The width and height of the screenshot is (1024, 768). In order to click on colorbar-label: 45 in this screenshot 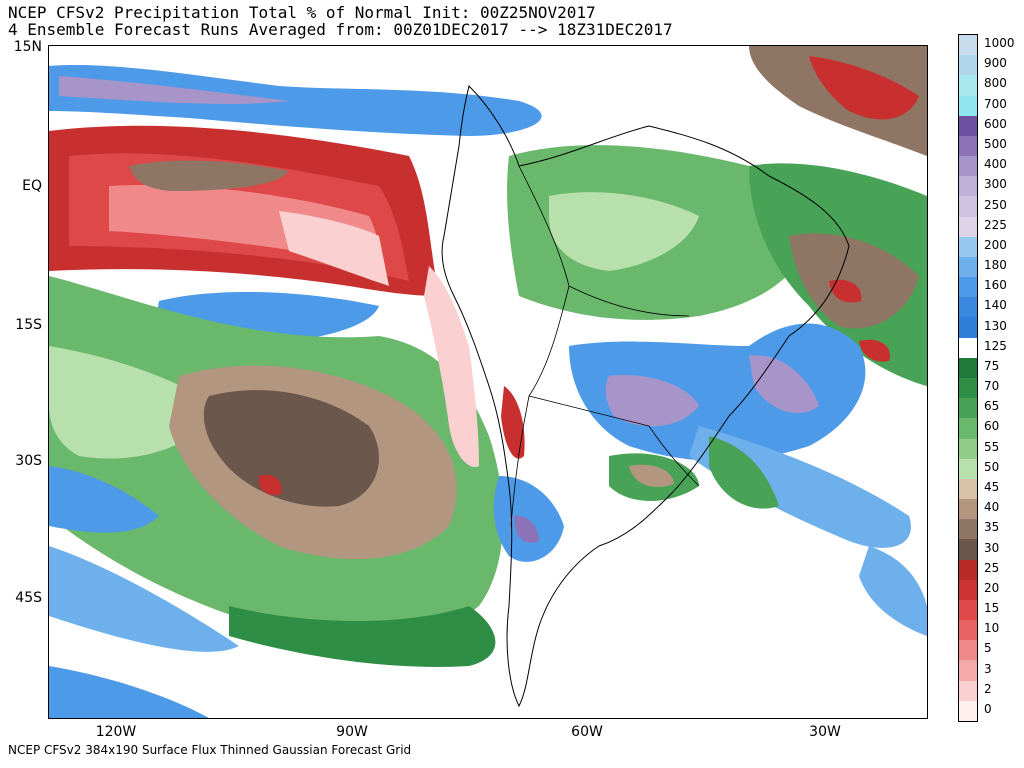, I will do `click(992, 486)`.